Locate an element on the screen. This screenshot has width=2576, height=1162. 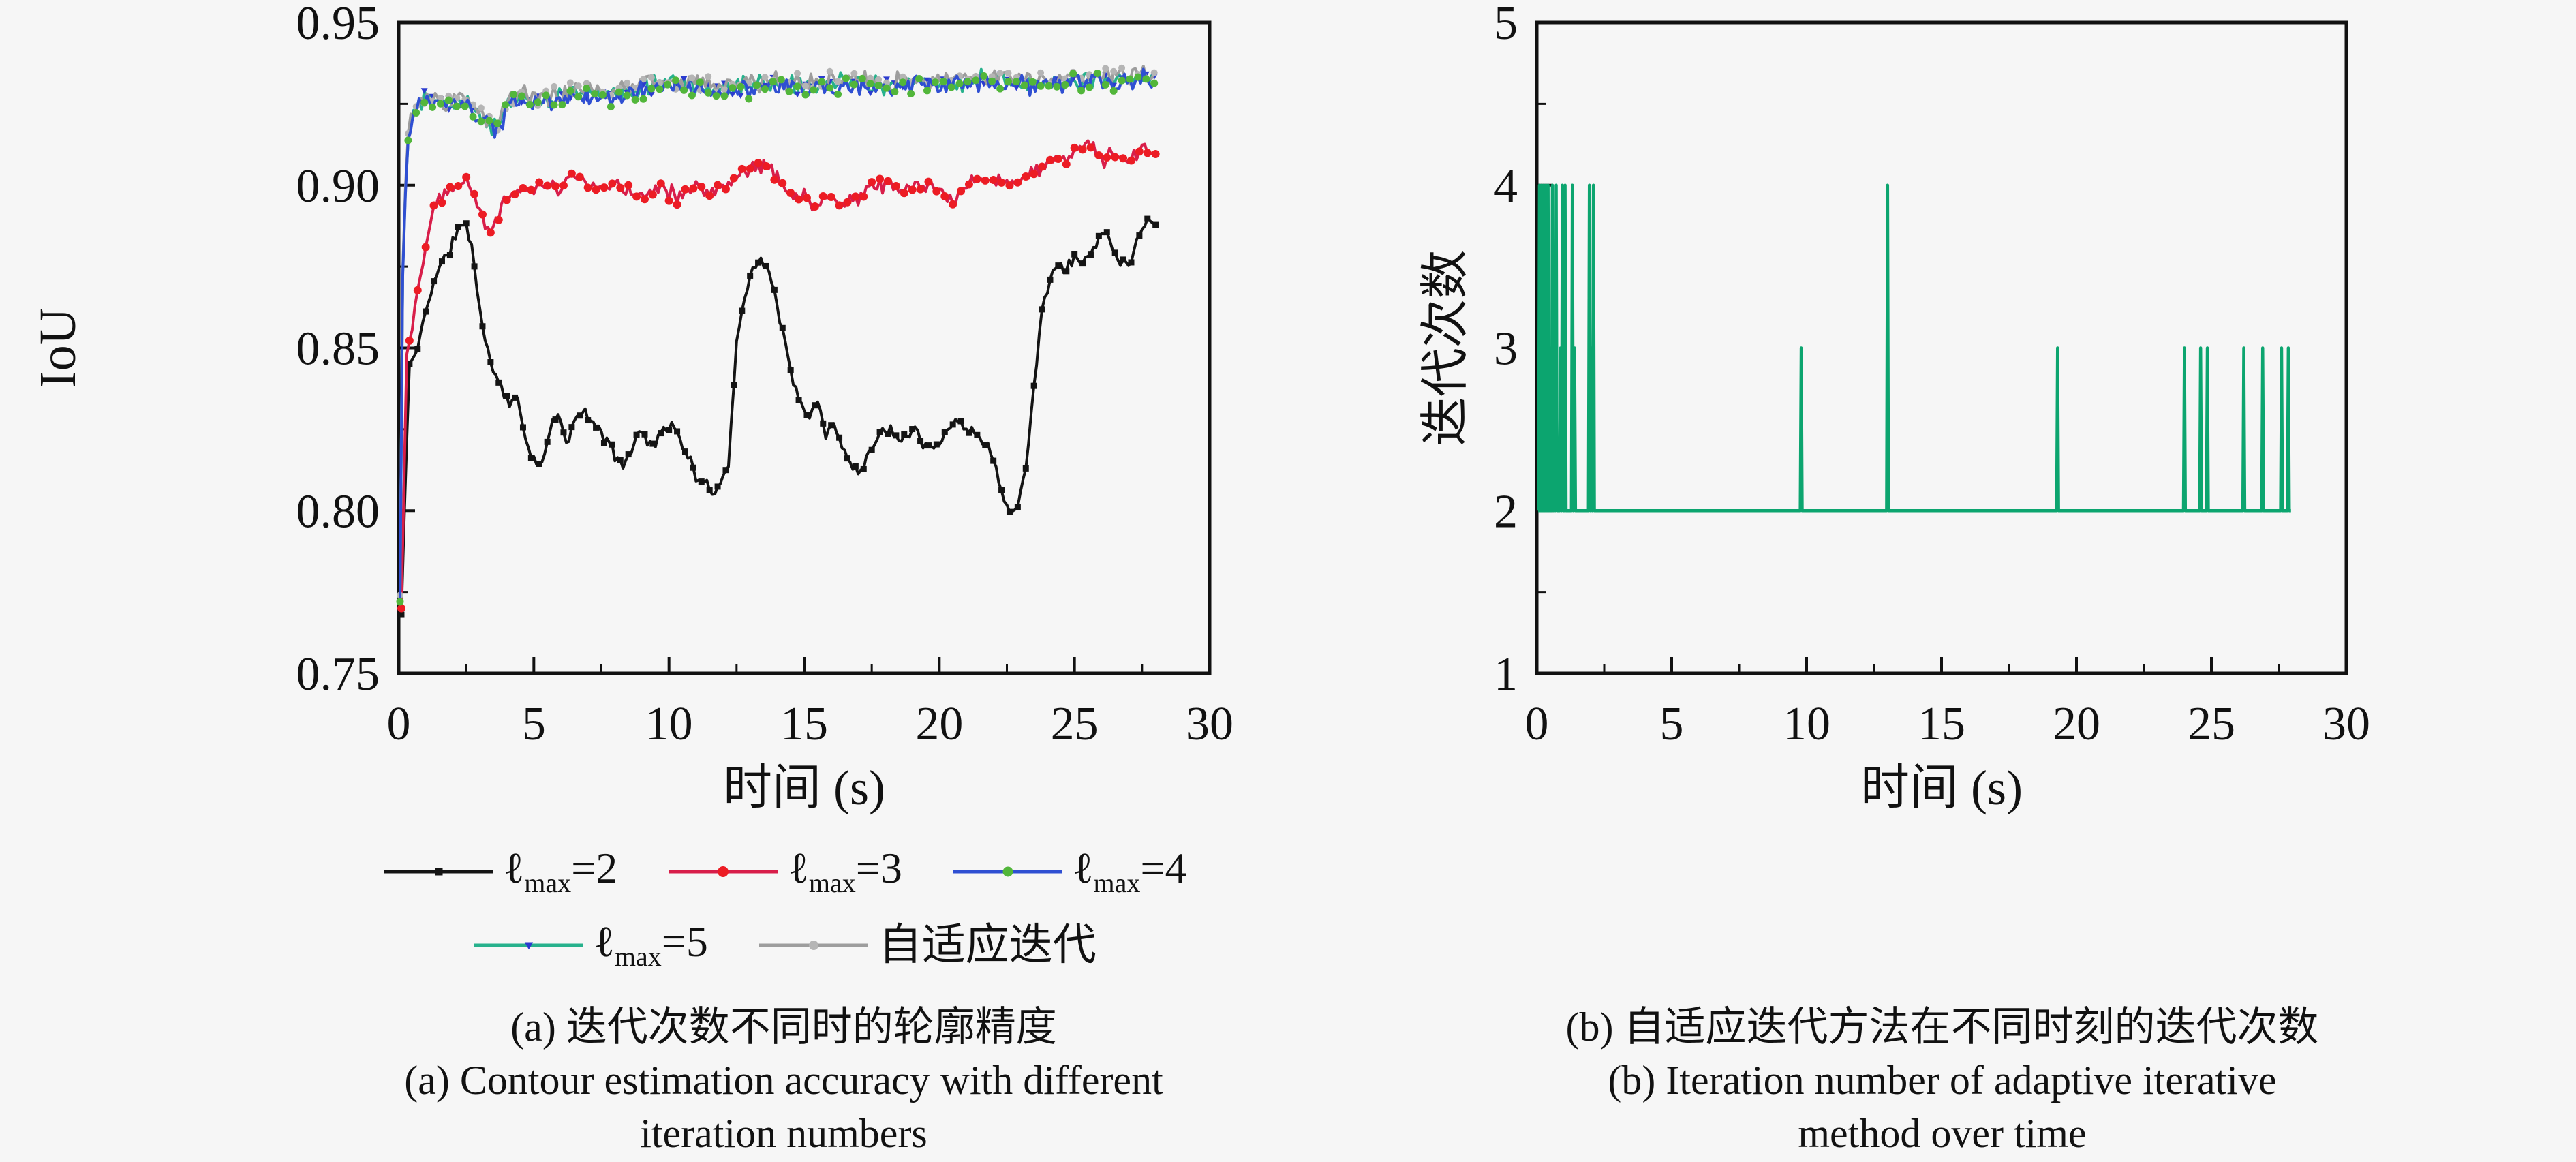
series-lmax3-markers is located at coordinates (779, 378).